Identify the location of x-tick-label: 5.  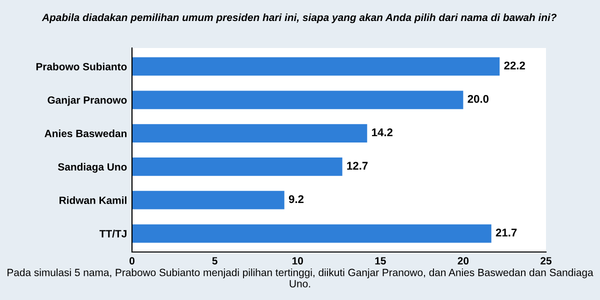
(215, 261).